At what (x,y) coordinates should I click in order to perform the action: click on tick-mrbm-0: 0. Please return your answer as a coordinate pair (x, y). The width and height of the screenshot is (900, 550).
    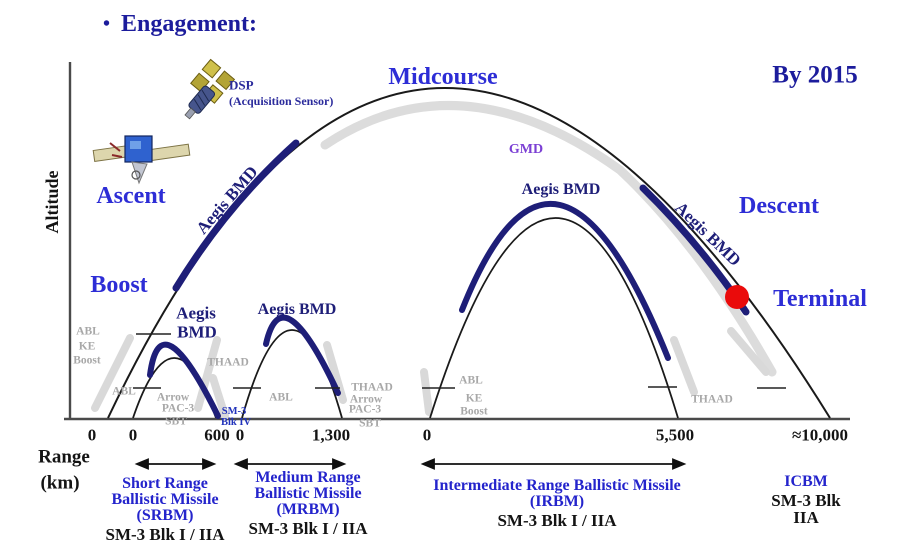
    Looking at the image, I should click on (240, 435).